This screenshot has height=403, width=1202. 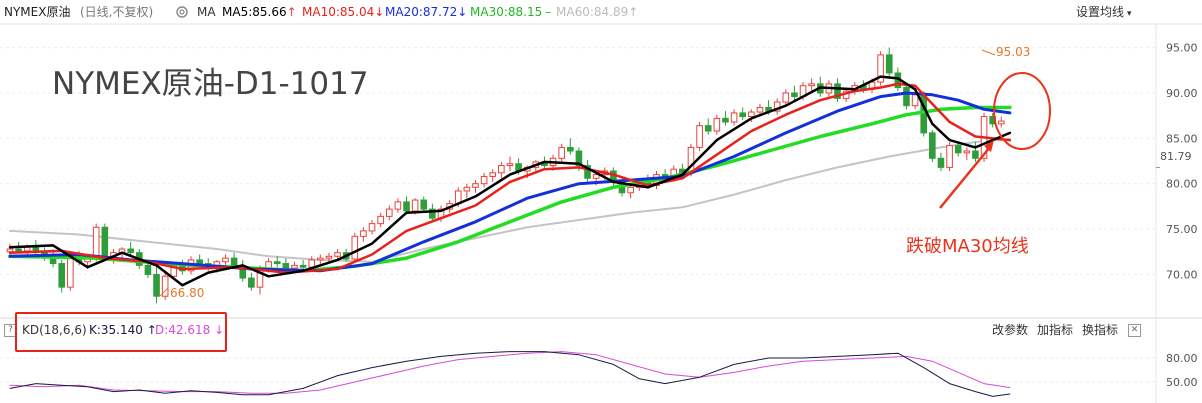 What do you see at coordinates (988, 52) in the screenshot?
I see `high-leader-line` at bounding box center [988, 52].